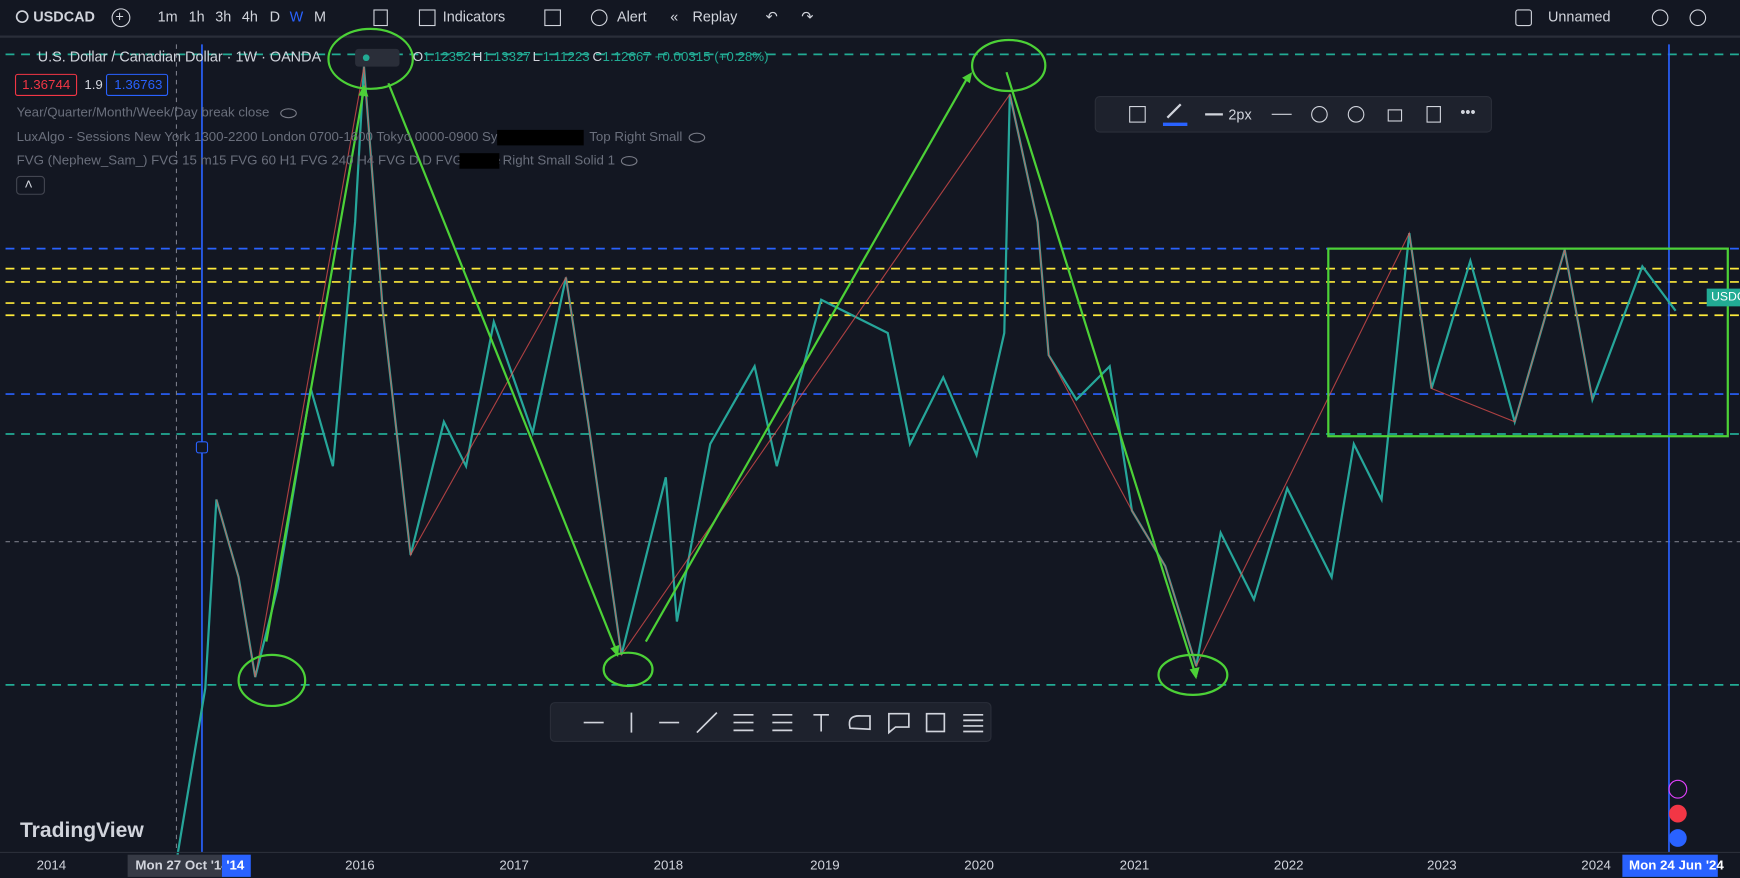  Describe the element at coordinates (418, 56) in the screenshot. I see `ohlc-label: O` at that location.